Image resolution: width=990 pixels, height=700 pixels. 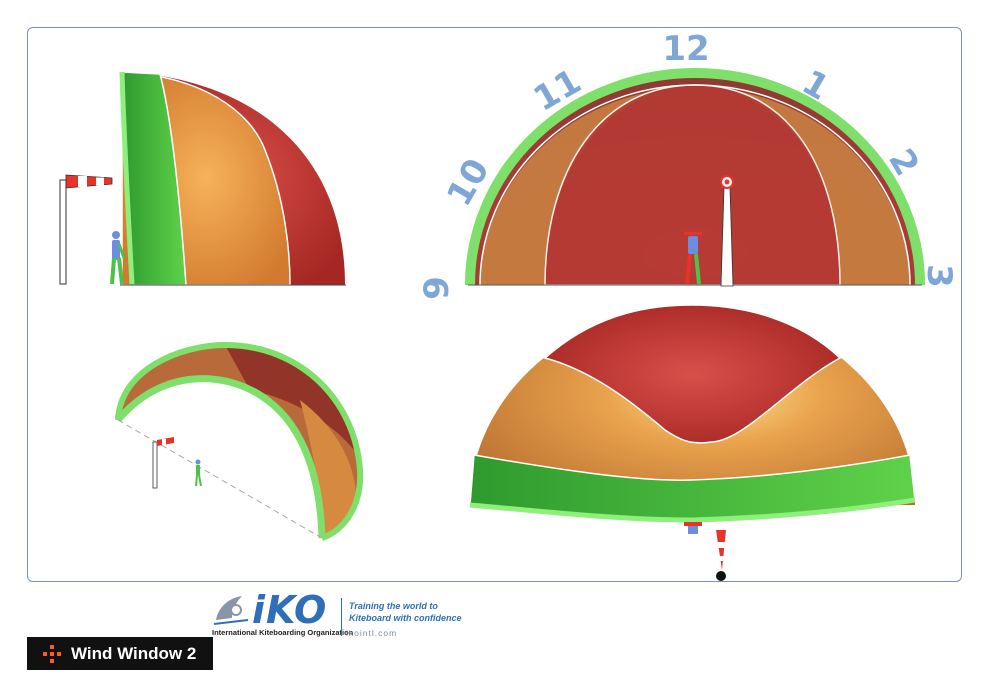 I want to click on windsock-front-icon, so click(x=727, y=231).